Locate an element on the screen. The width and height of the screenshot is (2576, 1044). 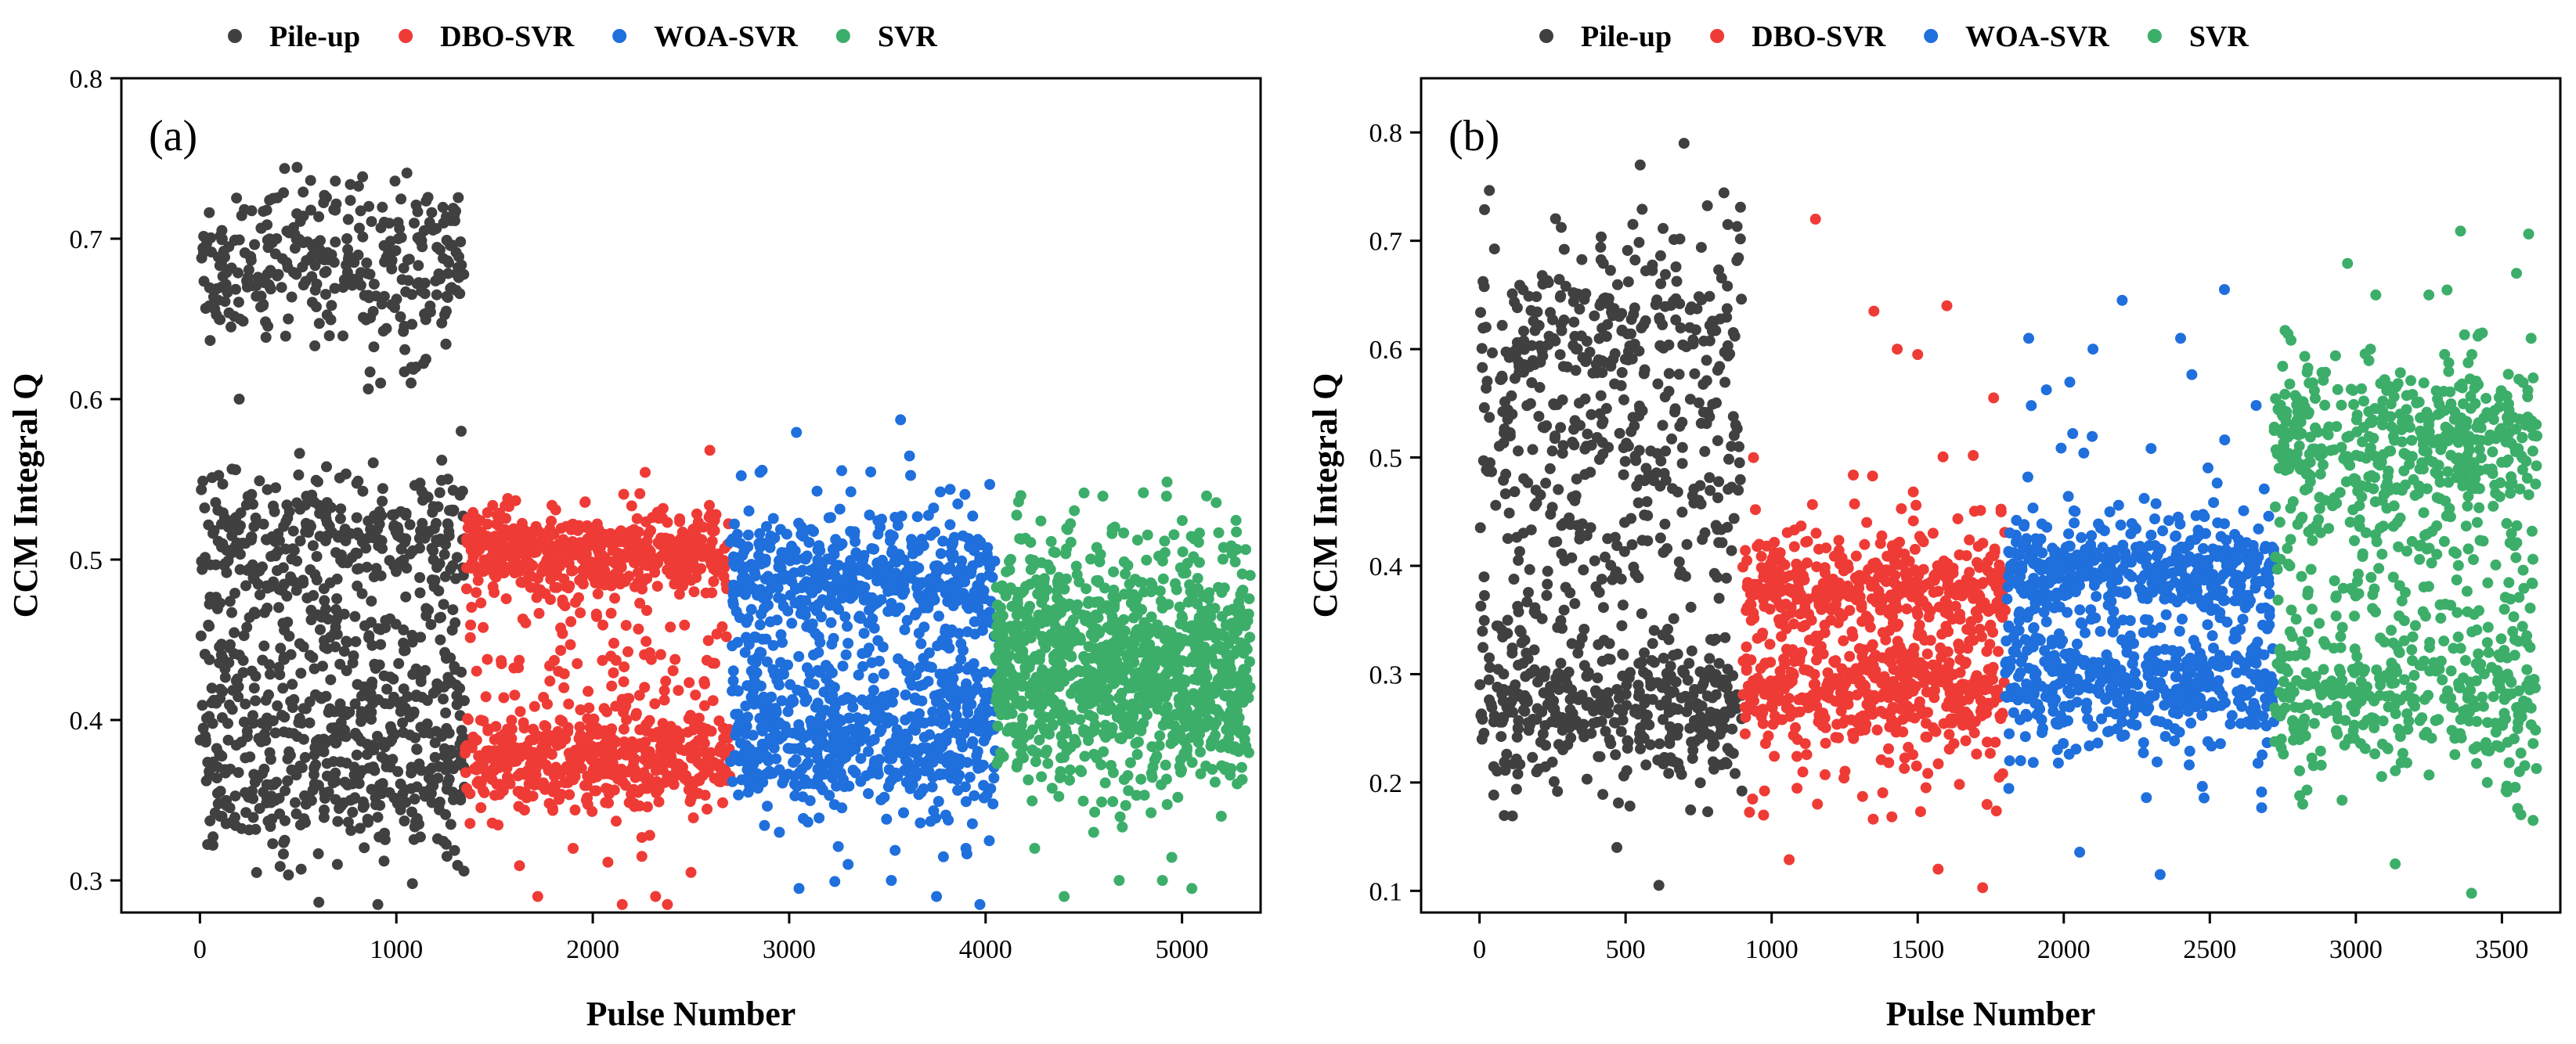
x-tick-label: 1000 is located at coordinates (396, 949).